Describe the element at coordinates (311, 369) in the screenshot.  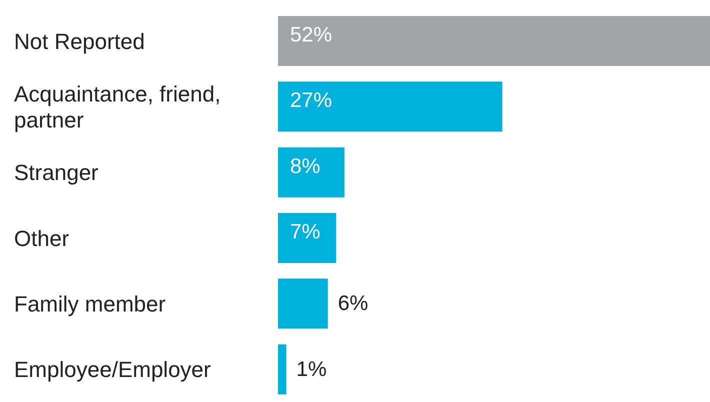
I see `data-label: 1%` at that location.